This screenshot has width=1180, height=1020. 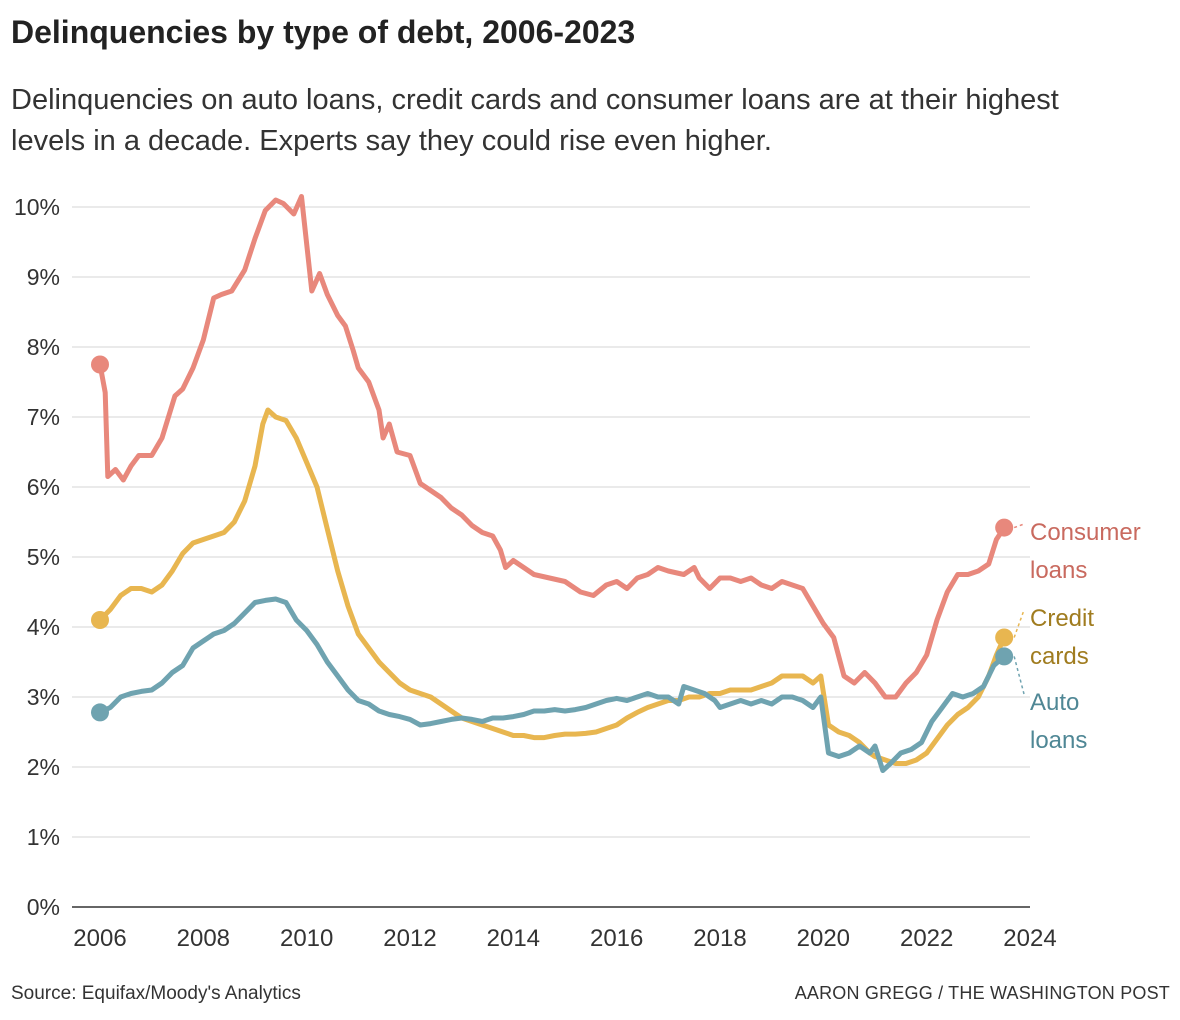 I want to click on y-tick-label: 8%, so click(x=43, y=347).